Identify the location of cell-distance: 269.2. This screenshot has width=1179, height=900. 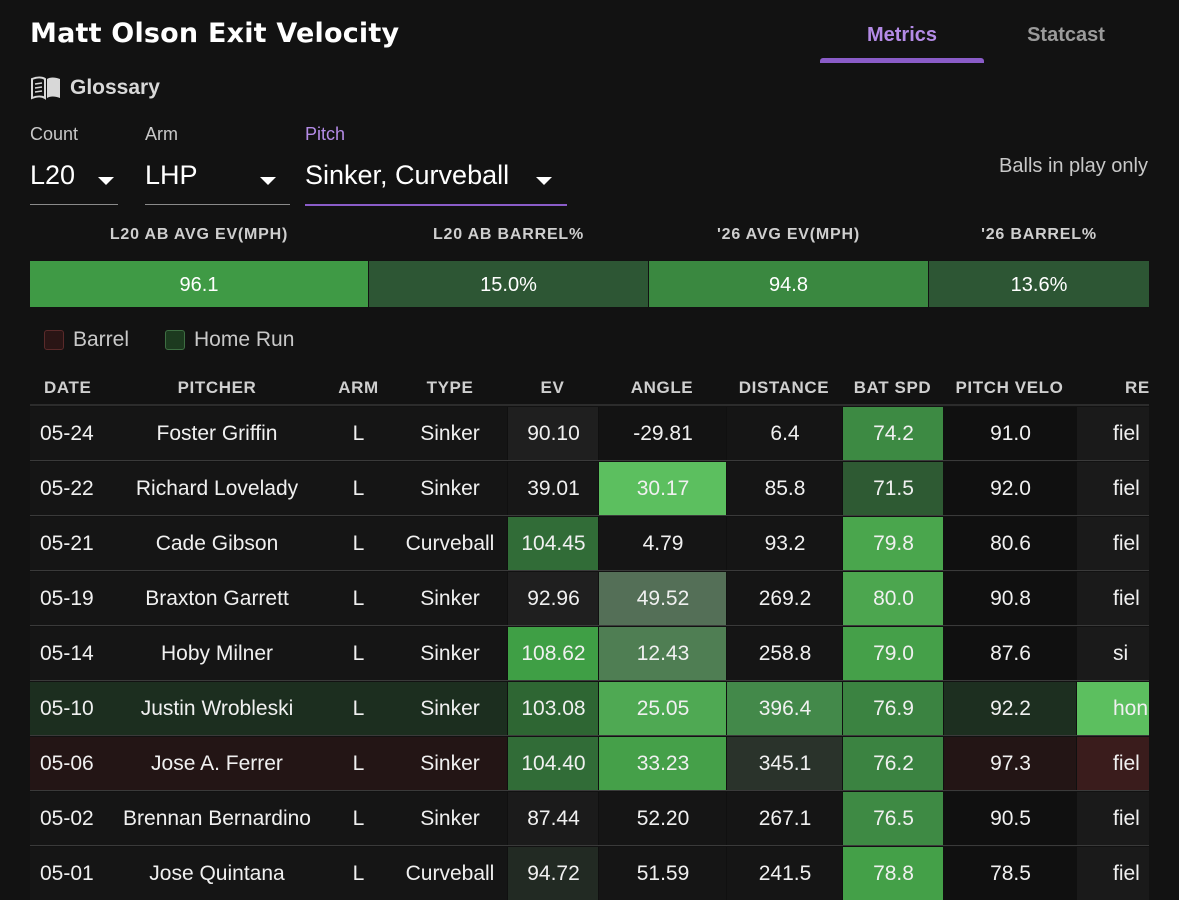
(784, 599).